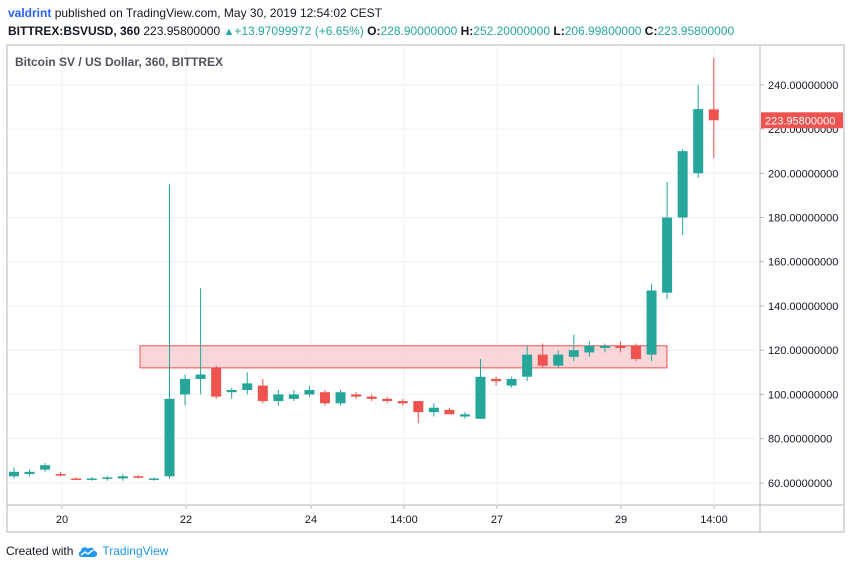  Describe the element at coordinates (803, 174) in the screenshot. I see `y-tick-label: 200.00000000` at that location.